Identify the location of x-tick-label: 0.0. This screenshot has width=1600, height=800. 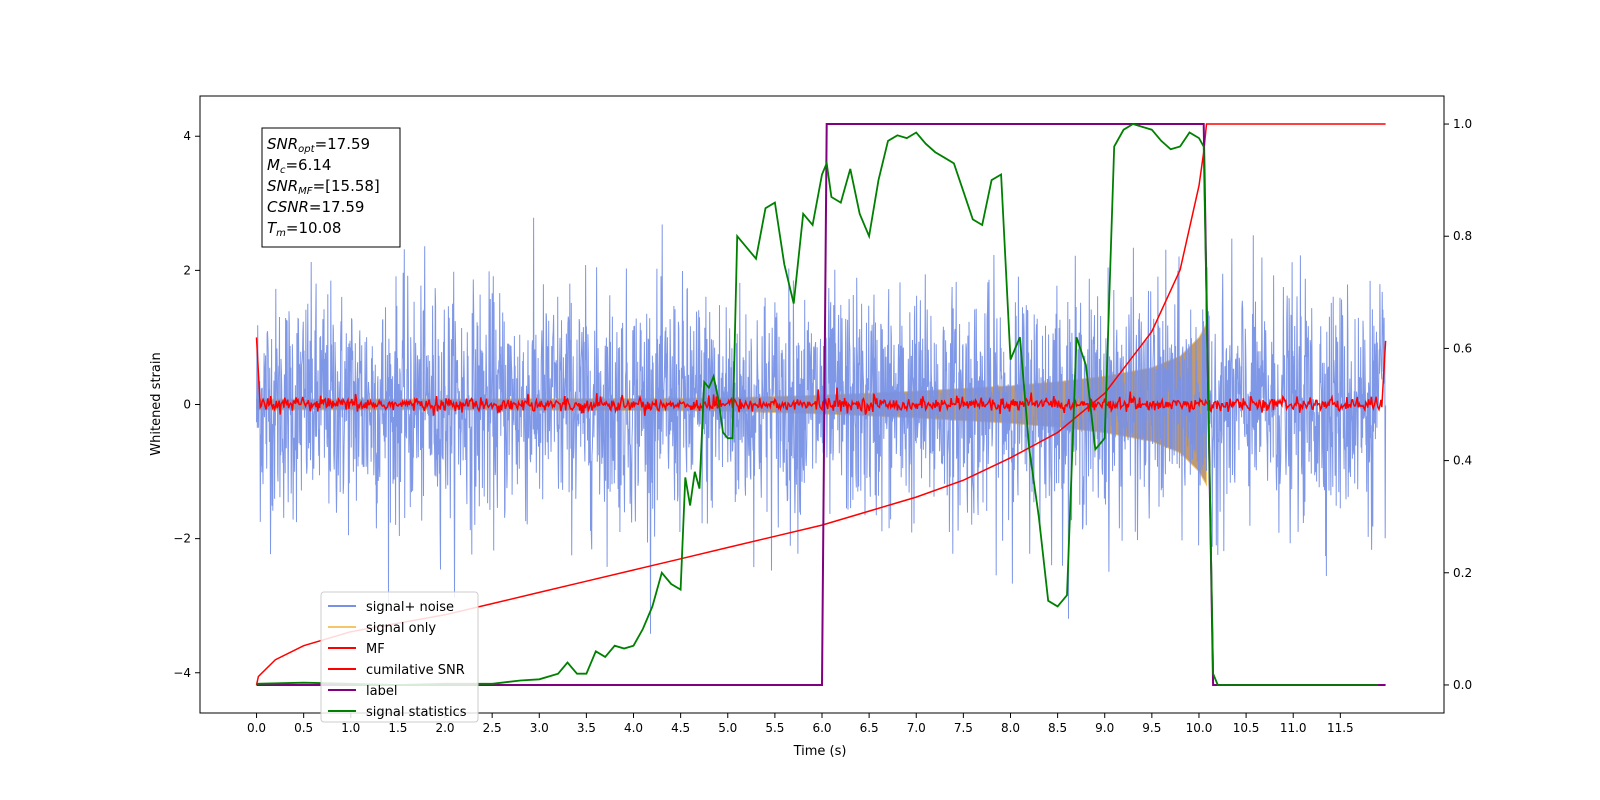
(256, 728).